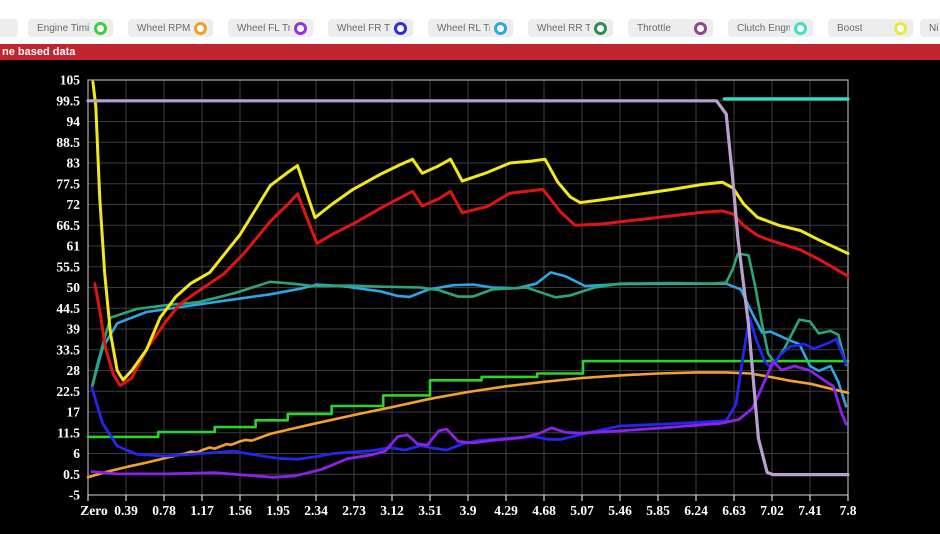  I want to click on channel-button-wheel-rl-travel: Wheel RL Travel, so click(470, 28).